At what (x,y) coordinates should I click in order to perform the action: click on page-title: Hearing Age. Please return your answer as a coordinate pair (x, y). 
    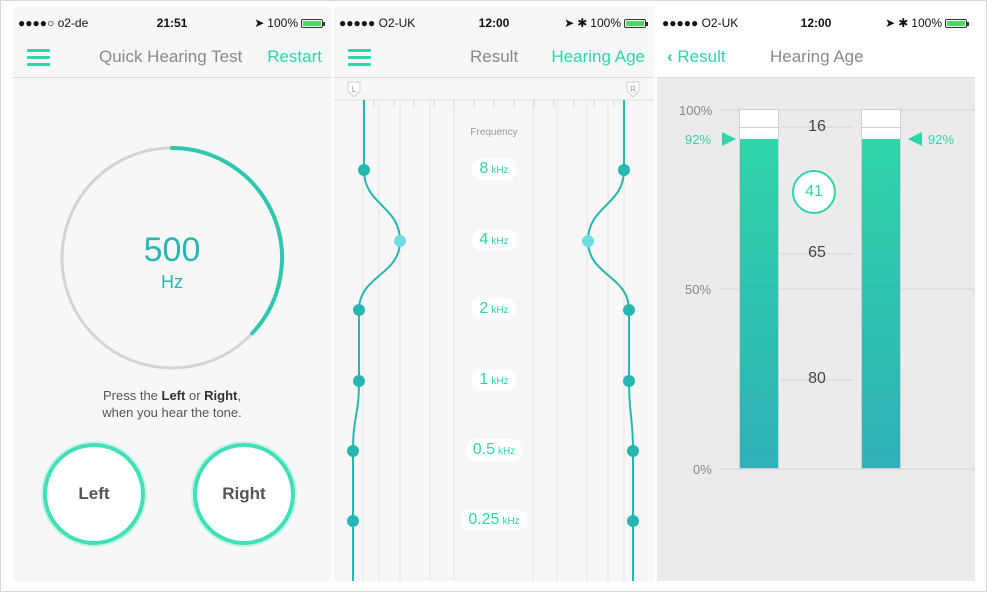
    Looking at the image, I should click on (817, 56).